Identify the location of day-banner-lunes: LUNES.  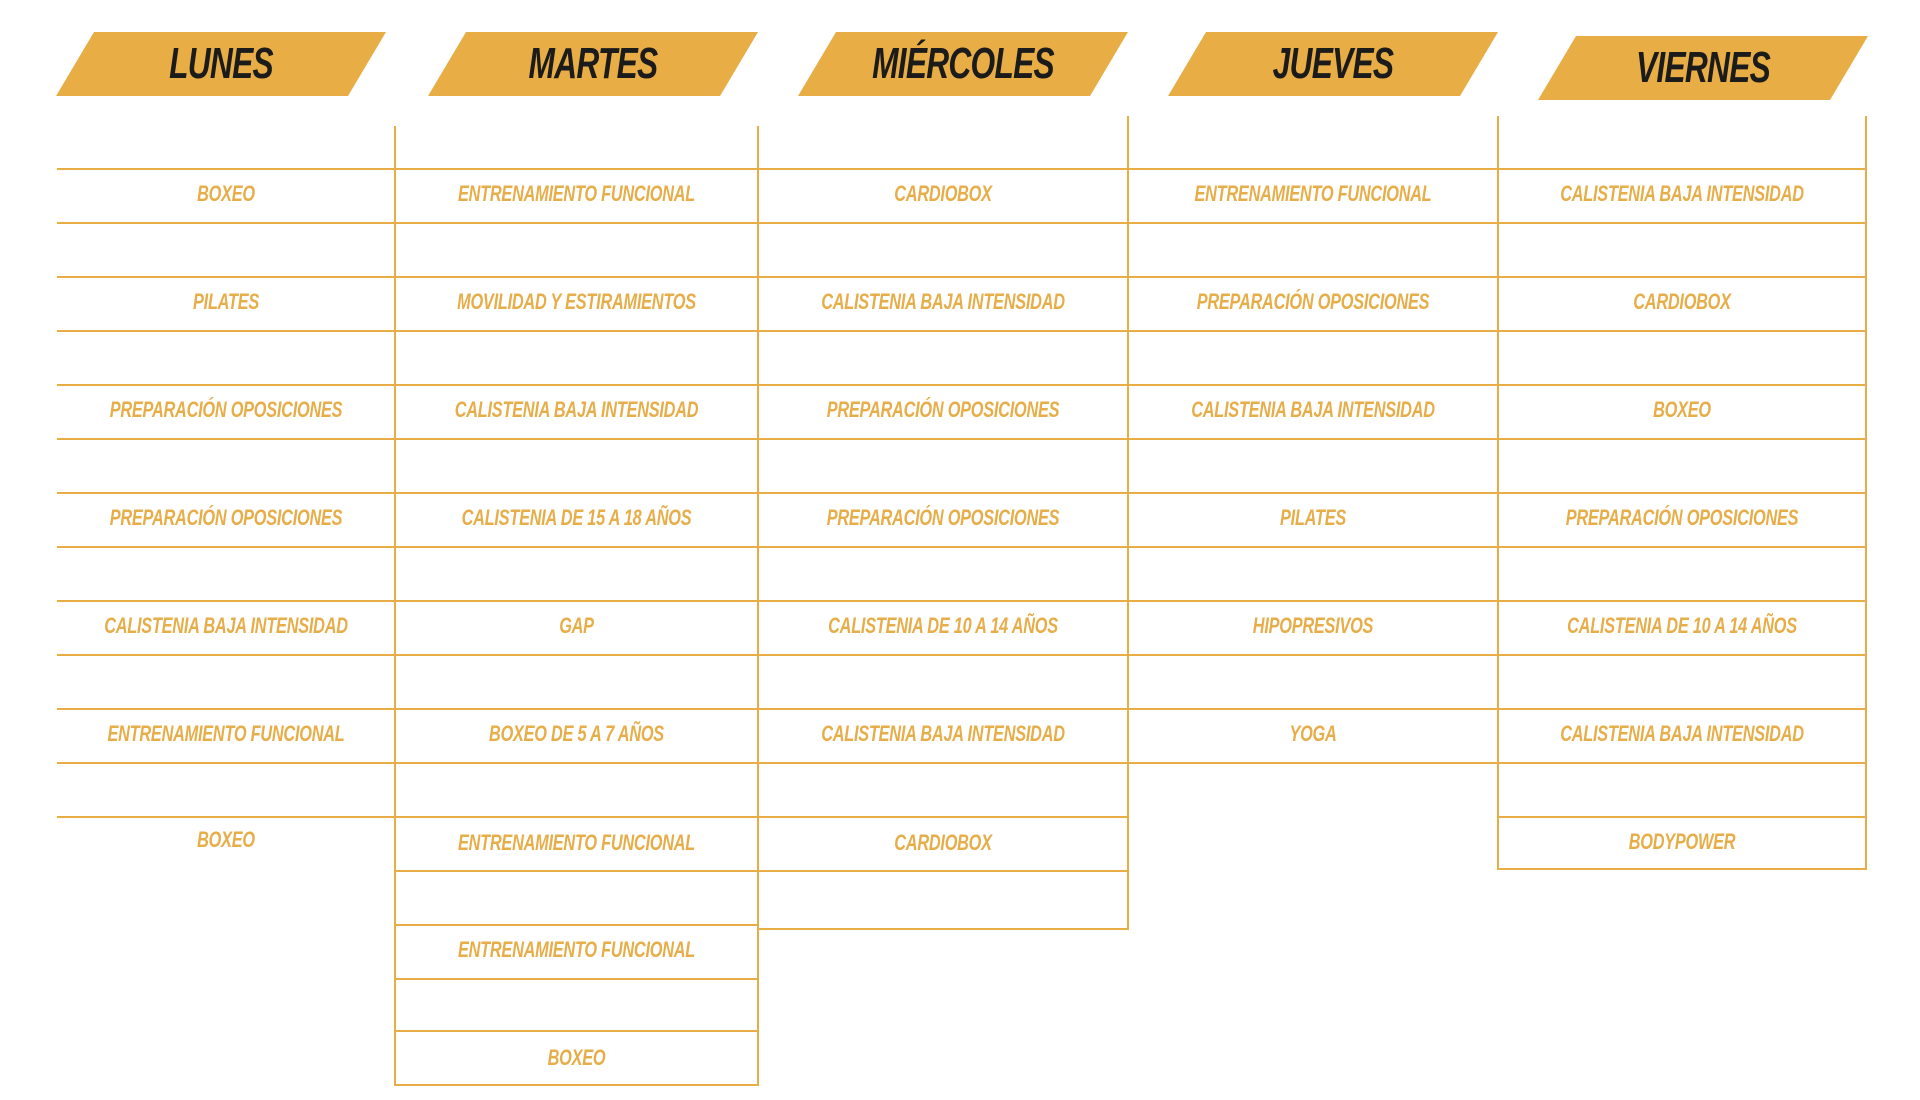
(221, 64).